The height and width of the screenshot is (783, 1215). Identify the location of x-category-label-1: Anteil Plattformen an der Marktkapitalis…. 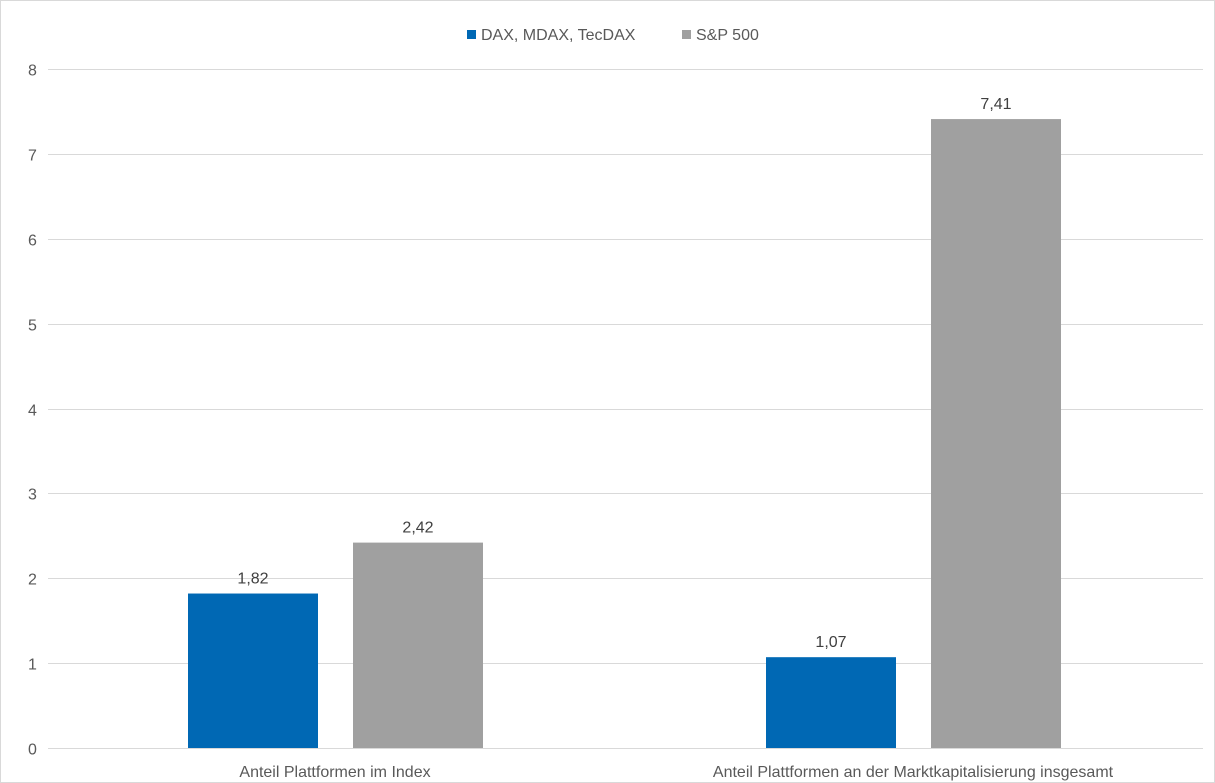
(913, 772).